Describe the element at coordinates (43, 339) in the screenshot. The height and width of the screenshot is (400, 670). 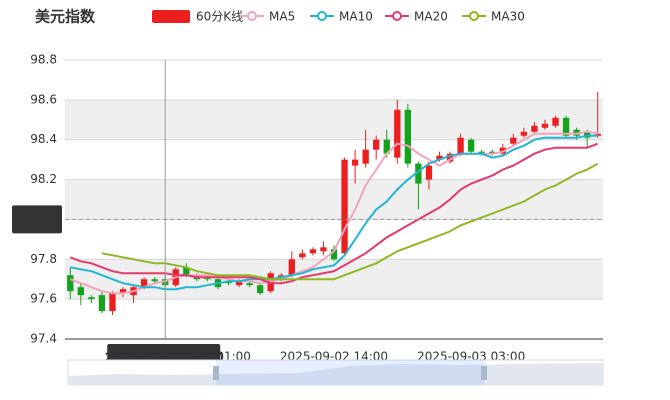
I see `y-tick-label: 97.4` at that location.